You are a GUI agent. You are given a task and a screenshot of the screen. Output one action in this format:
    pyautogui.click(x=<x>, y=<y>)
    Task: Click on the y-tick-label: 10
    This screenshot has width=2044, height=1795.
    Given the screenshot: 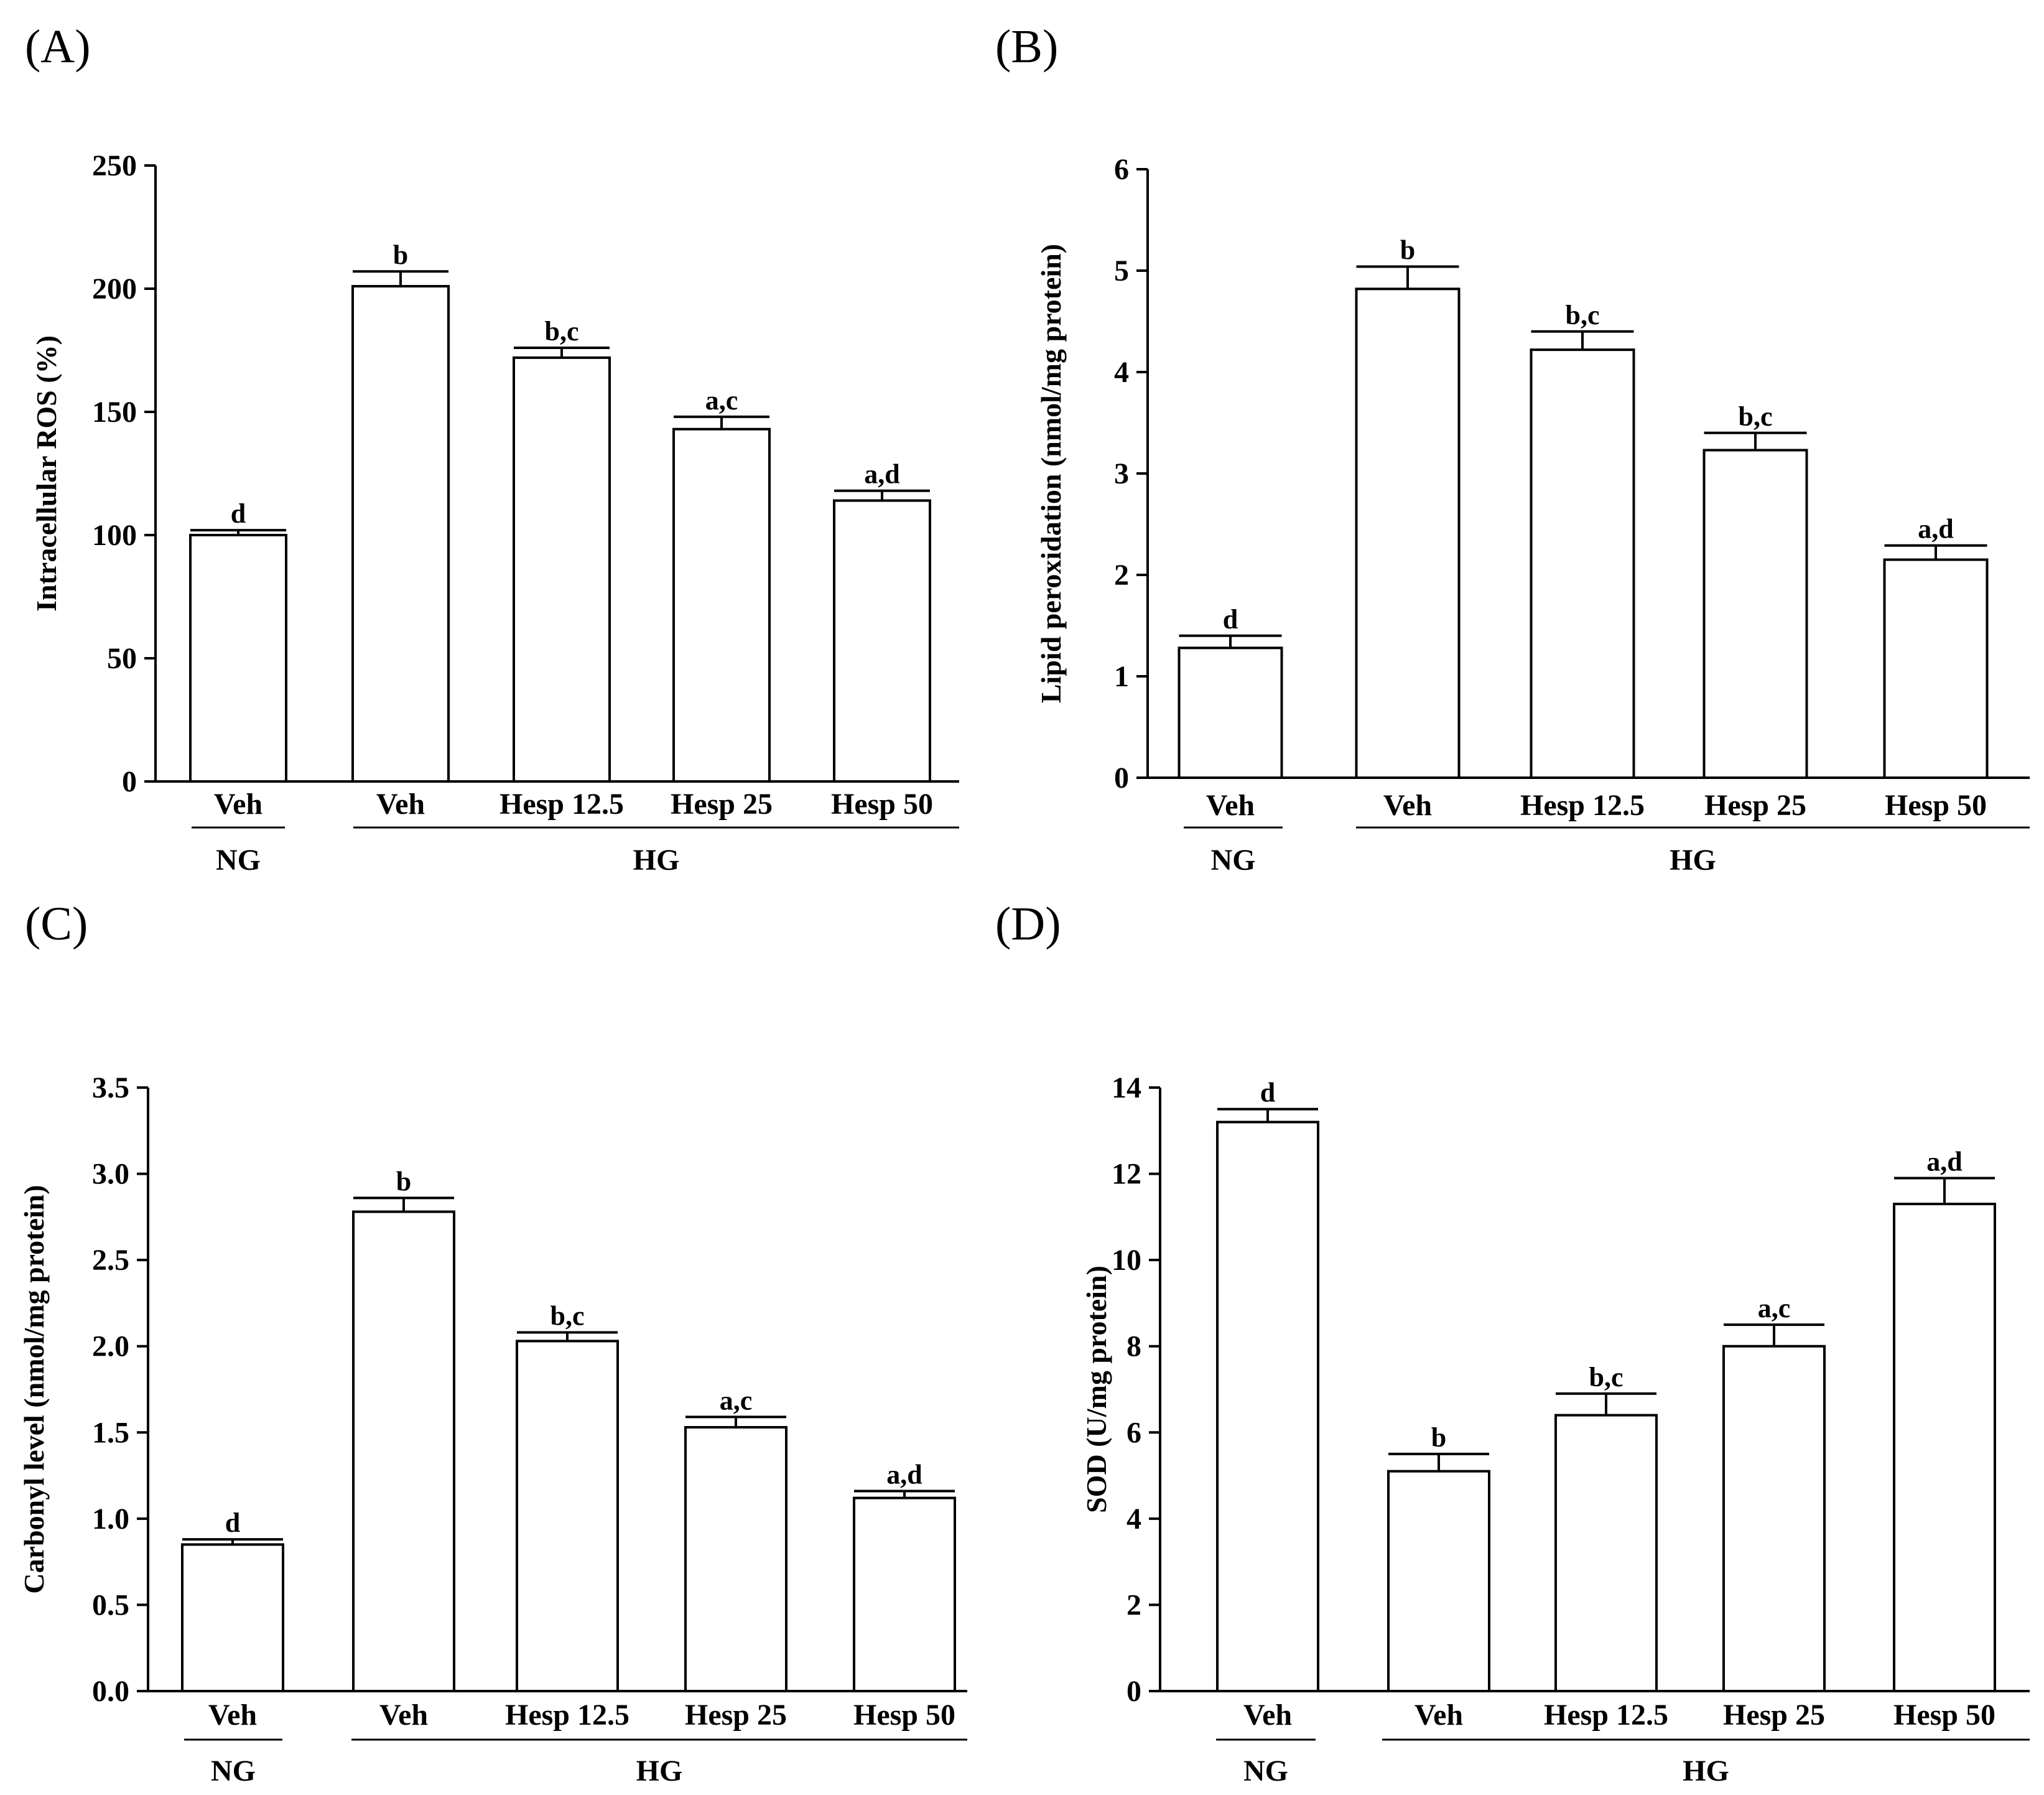 What is the action you would take?
    pyautogui.click(x=1126, y=1260)
    